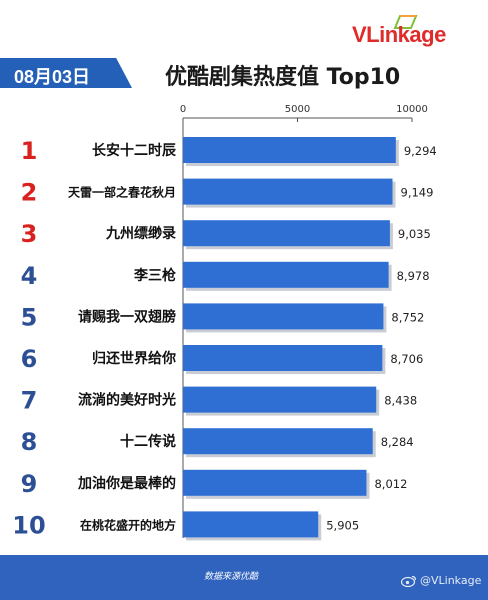  Describe the element at coordinates (29, 234) in the screenshot. I see `rank-number: 3` at that location.